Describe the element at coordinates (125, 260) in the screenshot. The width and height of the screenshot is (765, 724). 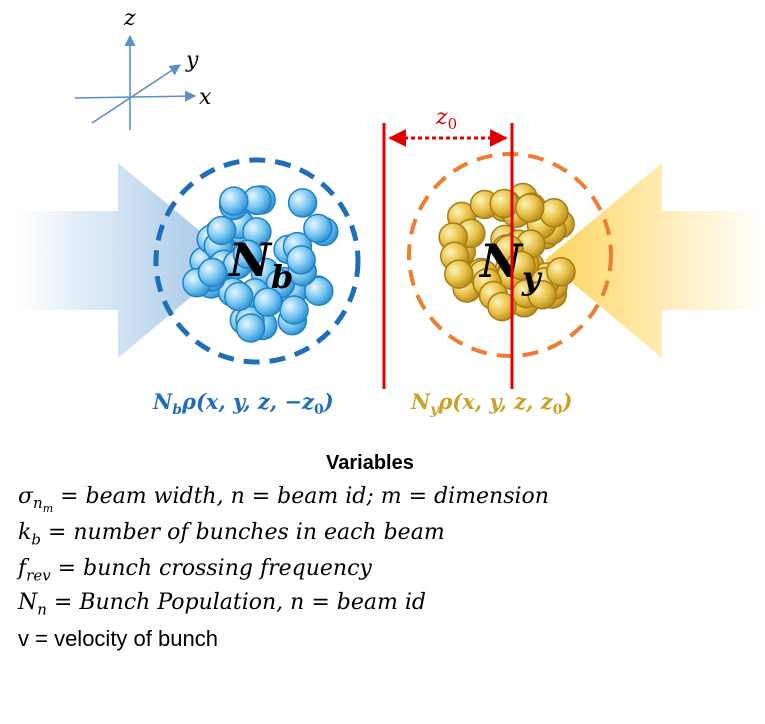
I see `blue-beam-arrow` at that location.